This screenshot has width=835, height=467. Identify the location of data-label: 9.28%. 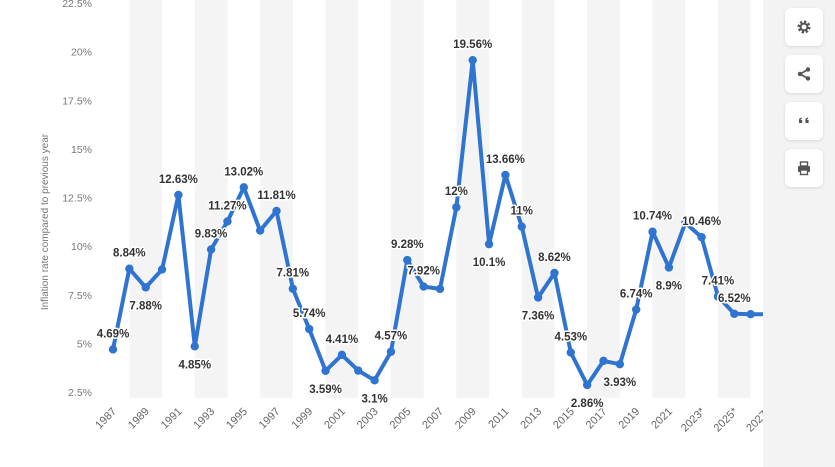
(407, 245).